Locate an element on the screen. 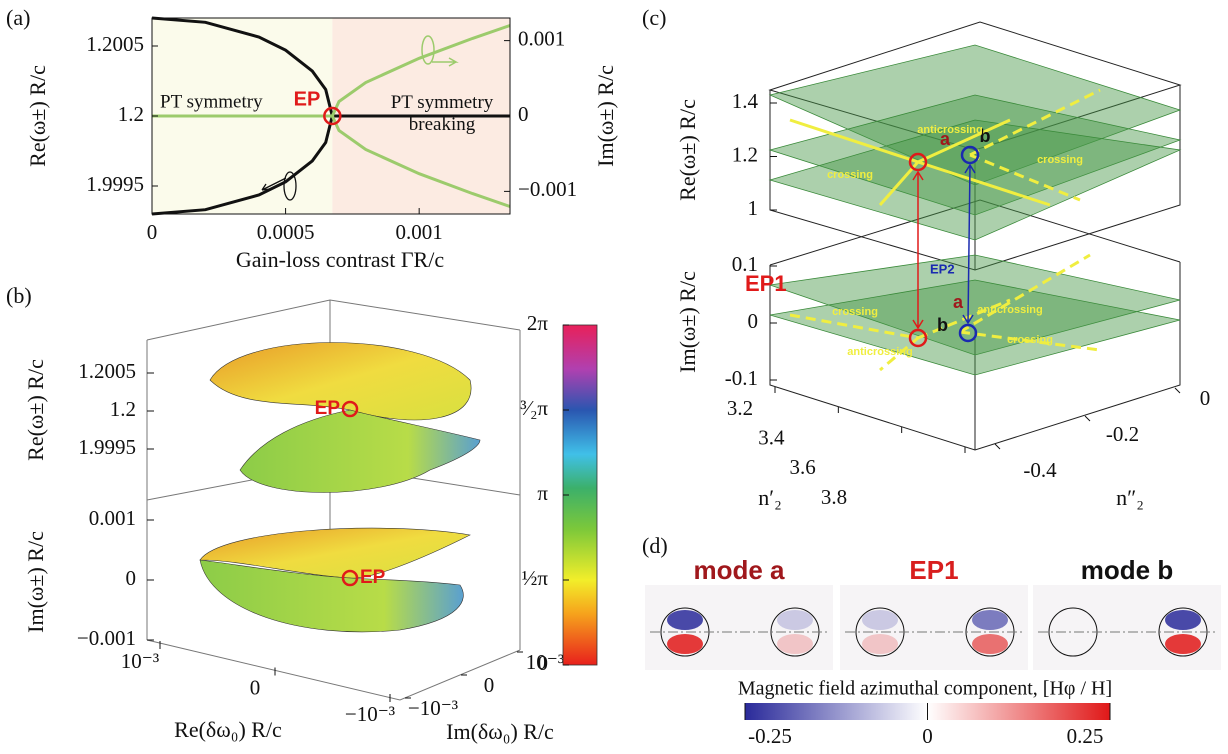 The image size is (1228, 754). y-tick-label: -0.2 is located at coordinates (1122, 434).